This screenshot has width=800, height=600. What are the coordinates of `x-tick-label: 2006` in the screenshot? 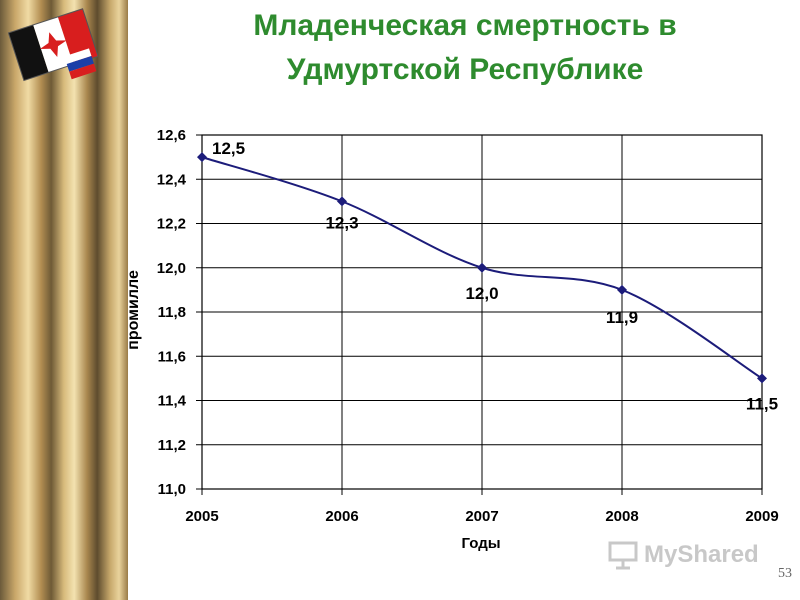 It's located at (341, 516).